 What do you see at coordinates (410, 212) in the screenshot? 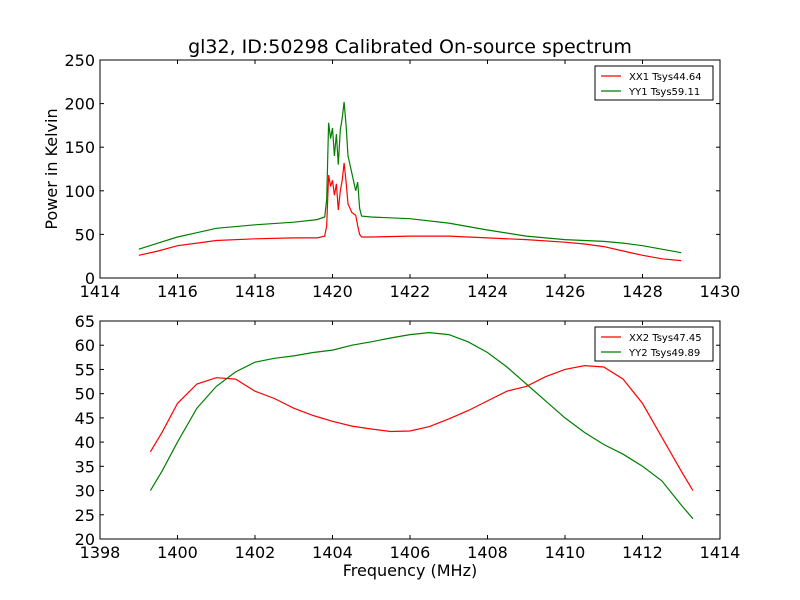
I see `series-line-xx1` at bounding box center [410, 212].